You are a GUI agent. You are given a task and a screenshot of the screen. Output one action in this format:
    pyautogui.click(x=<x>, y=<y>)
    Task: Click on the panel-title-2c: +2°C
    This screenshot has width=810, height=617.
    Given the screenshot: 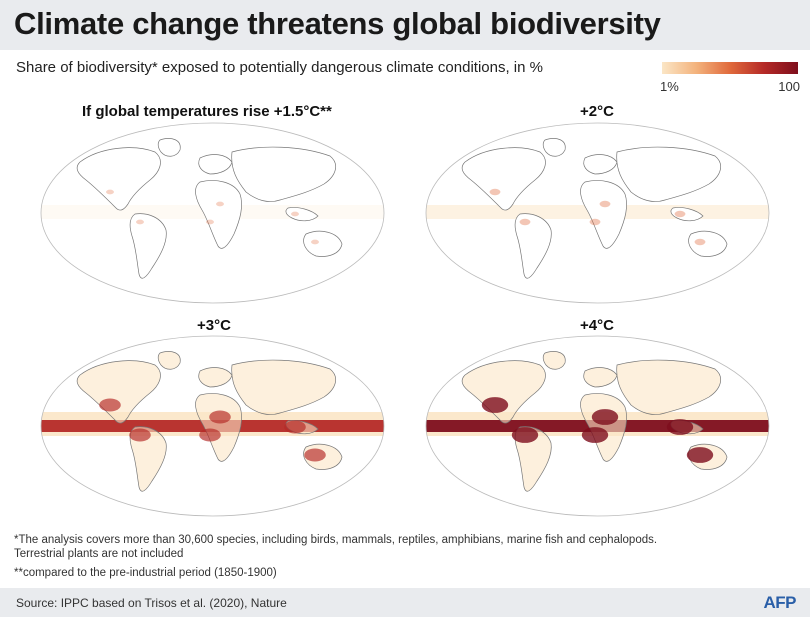 What is the action you would take?
    pyautogui.click(x=597, y=111)
    